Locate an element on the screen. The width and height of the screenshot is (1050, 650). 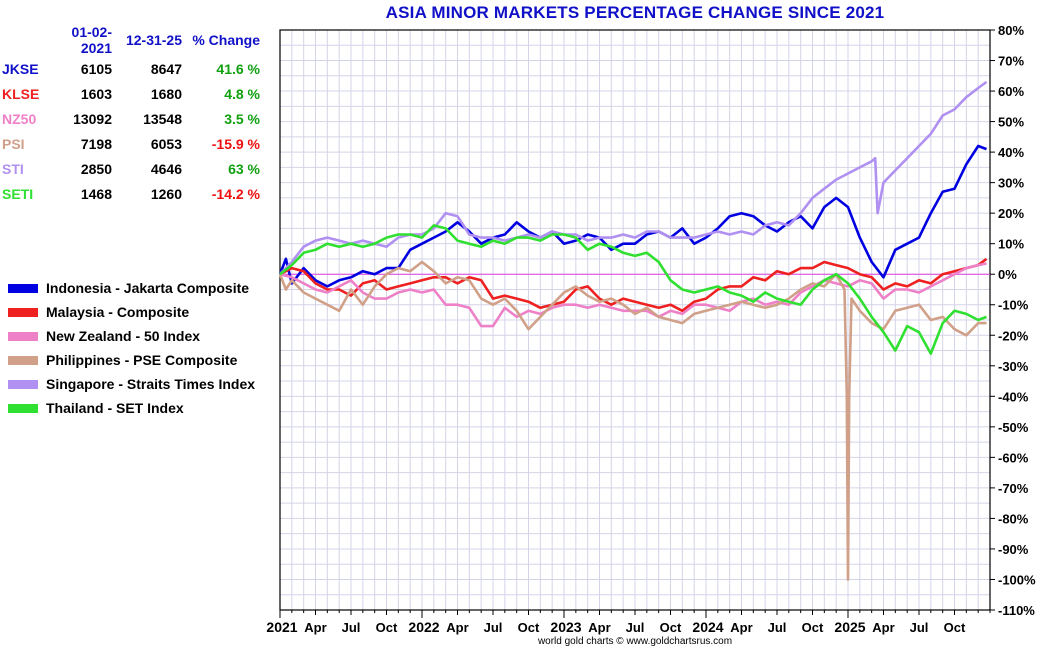
start-value: 6105 is located at coordinates (96, 68).